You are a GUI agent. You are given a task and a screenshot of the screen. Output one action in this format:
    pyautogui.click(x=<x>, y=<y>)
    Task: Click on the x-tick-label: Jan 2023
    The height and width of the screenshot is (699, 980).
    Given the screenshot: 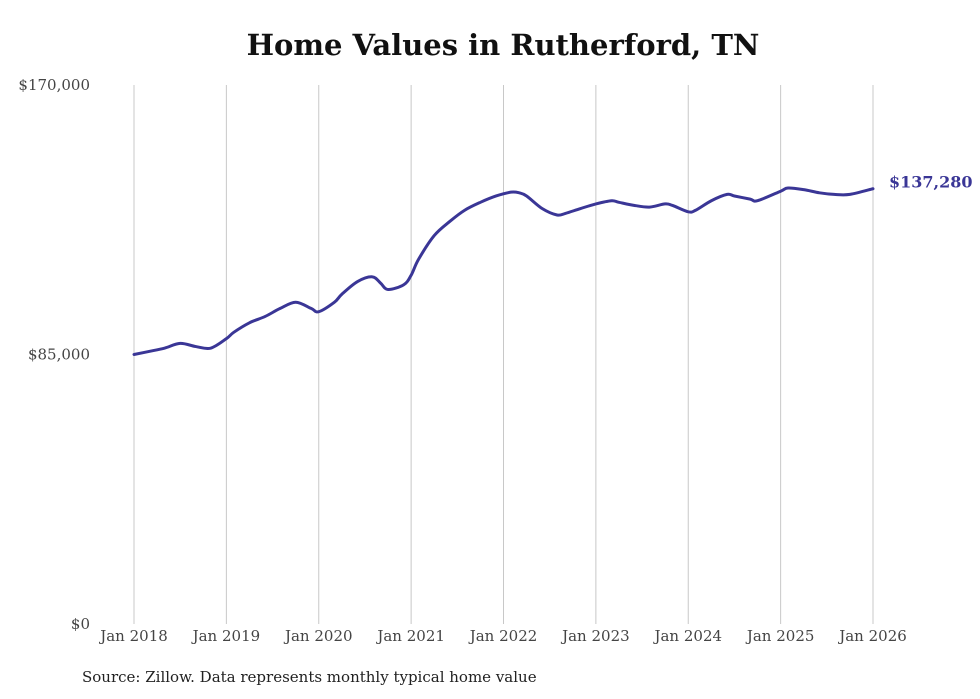 What is the action you would take?
    pyautogui.click(x=595, y=636)
    